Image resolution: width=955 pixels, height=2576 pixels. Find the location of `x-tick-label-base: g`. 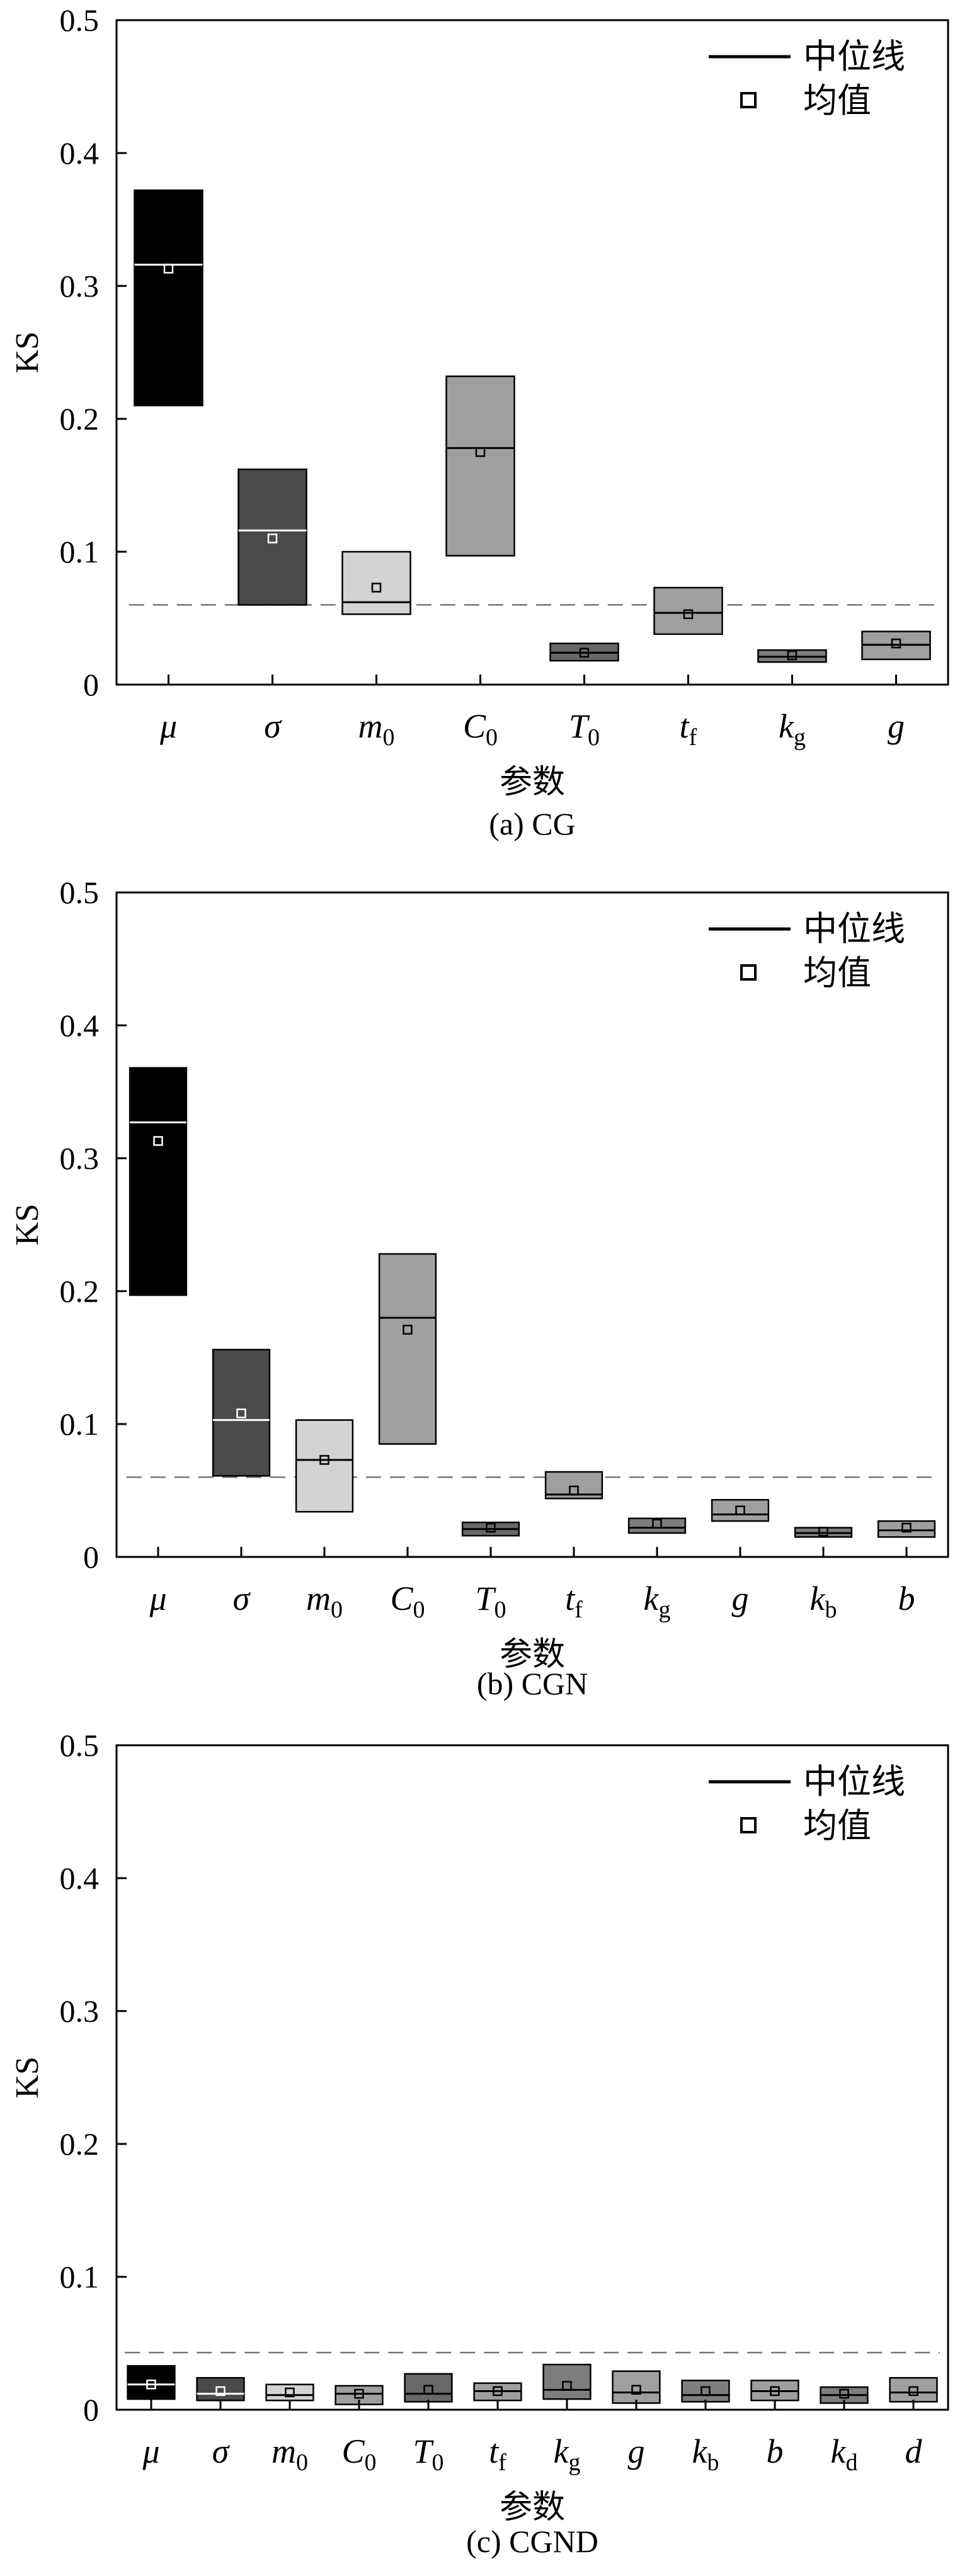

x-tick-label-base: g is located at coordinates (637, 2451).